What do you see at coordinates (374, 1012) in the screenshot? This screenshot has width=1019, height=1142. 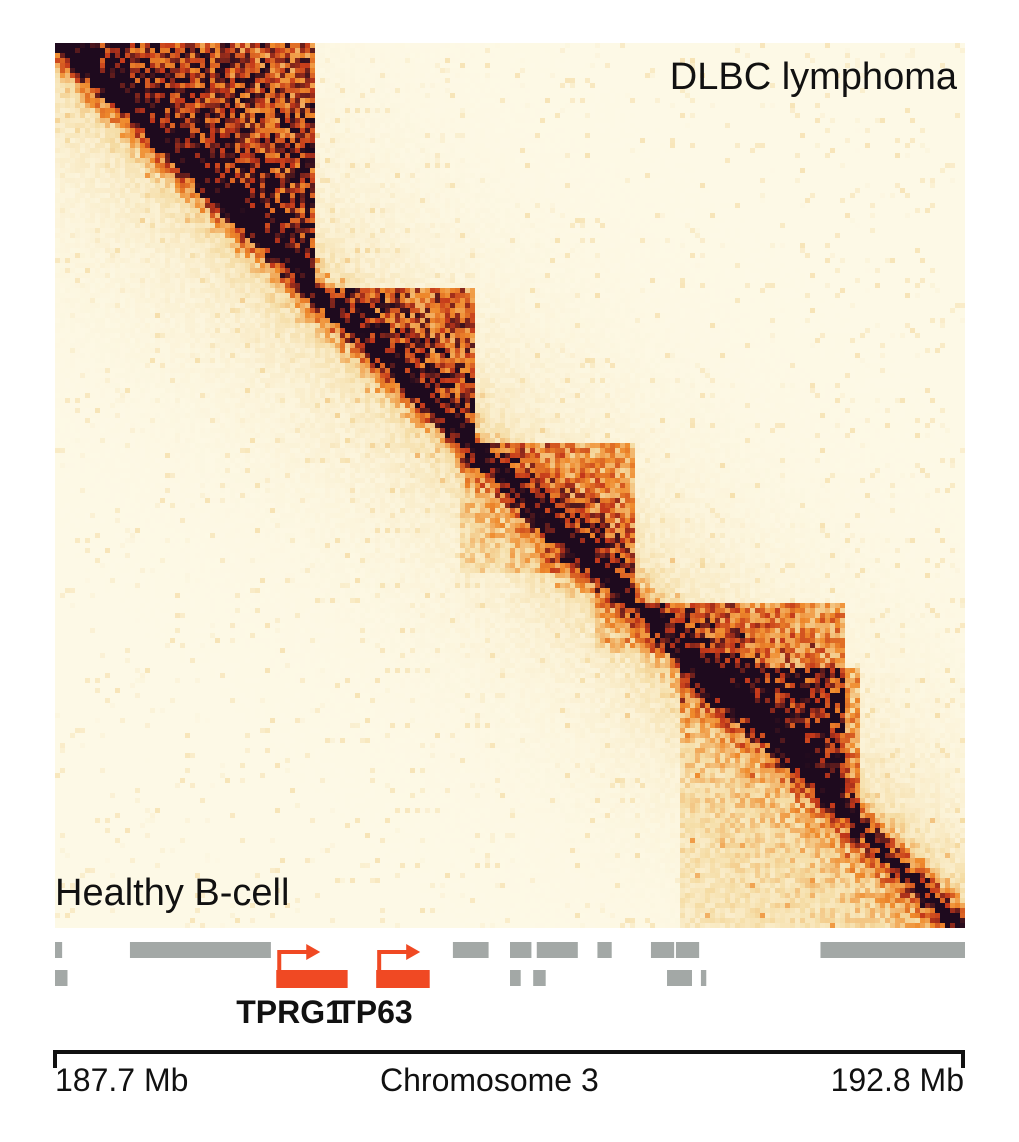 I see `gene-label: TP63` at bounding box center [374, 1012].